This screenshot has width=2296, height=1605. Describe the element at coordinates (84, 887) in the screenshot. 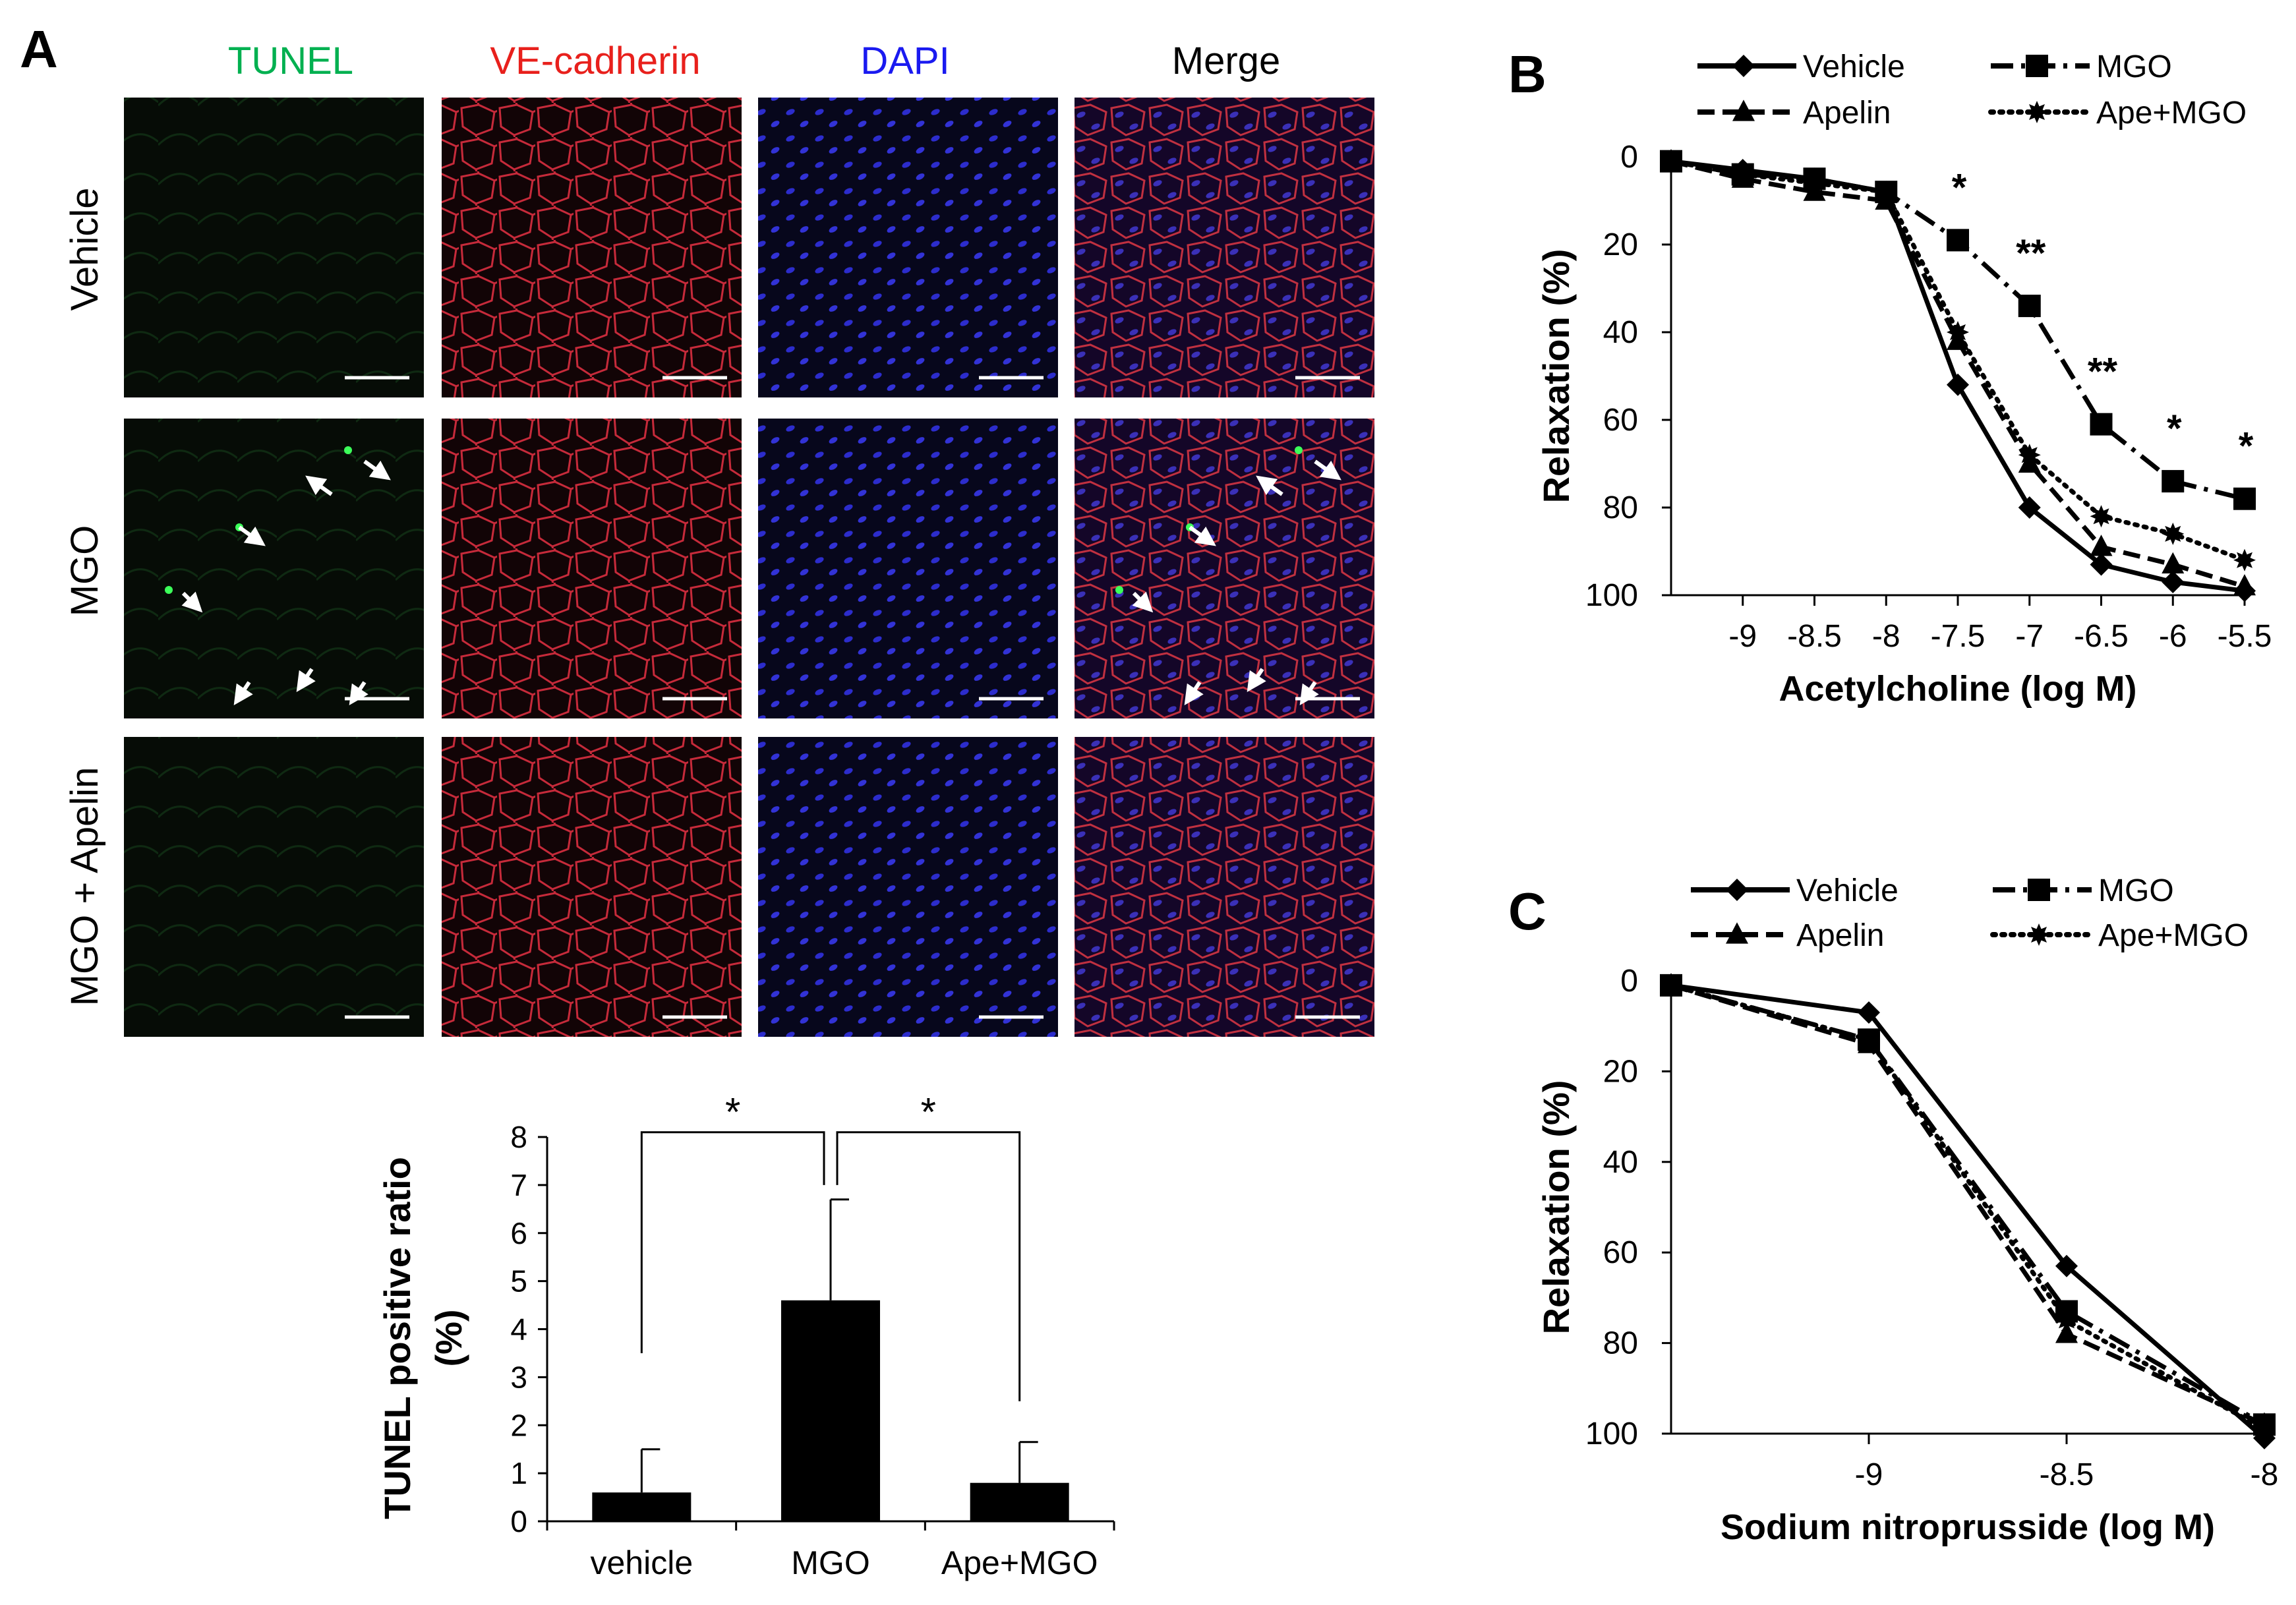

I see `row-label-mgo-apelin: MGO + Apelin` at that location.